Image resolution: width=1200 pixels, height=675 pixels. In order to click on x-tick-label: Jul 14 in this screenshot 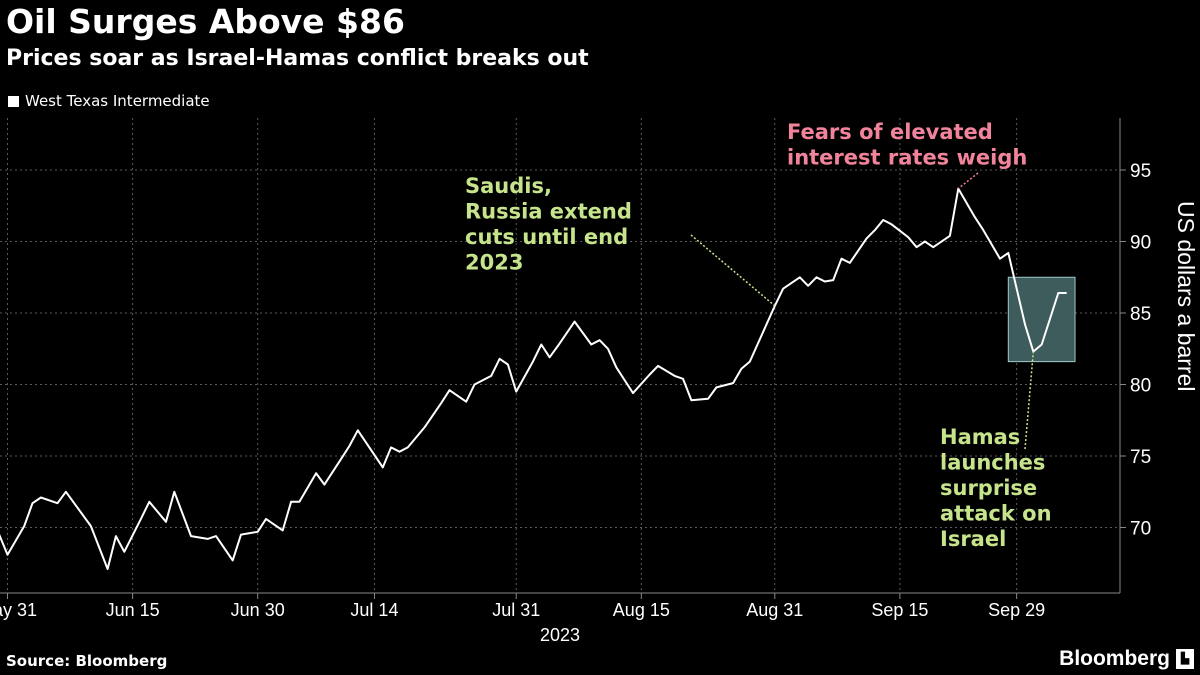, I will do `click(374, 610)`.